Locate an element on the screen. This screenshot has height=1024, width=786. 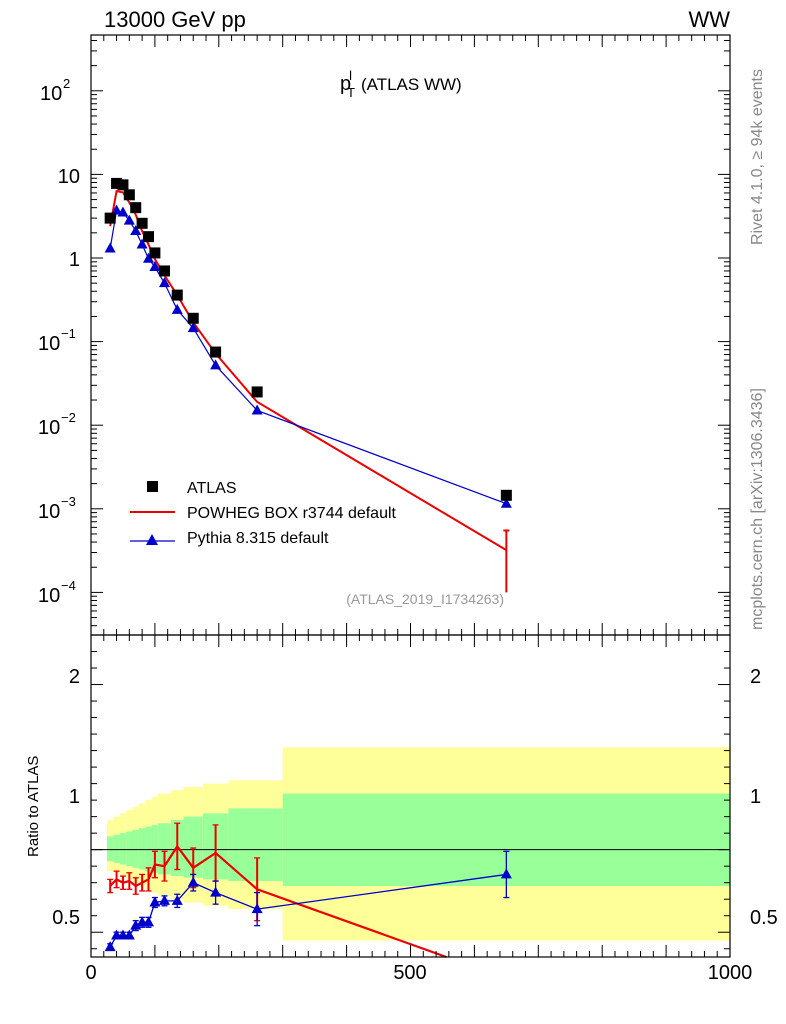
ytick-label-0.1-base: 10 is located at coordinates (49, 344).